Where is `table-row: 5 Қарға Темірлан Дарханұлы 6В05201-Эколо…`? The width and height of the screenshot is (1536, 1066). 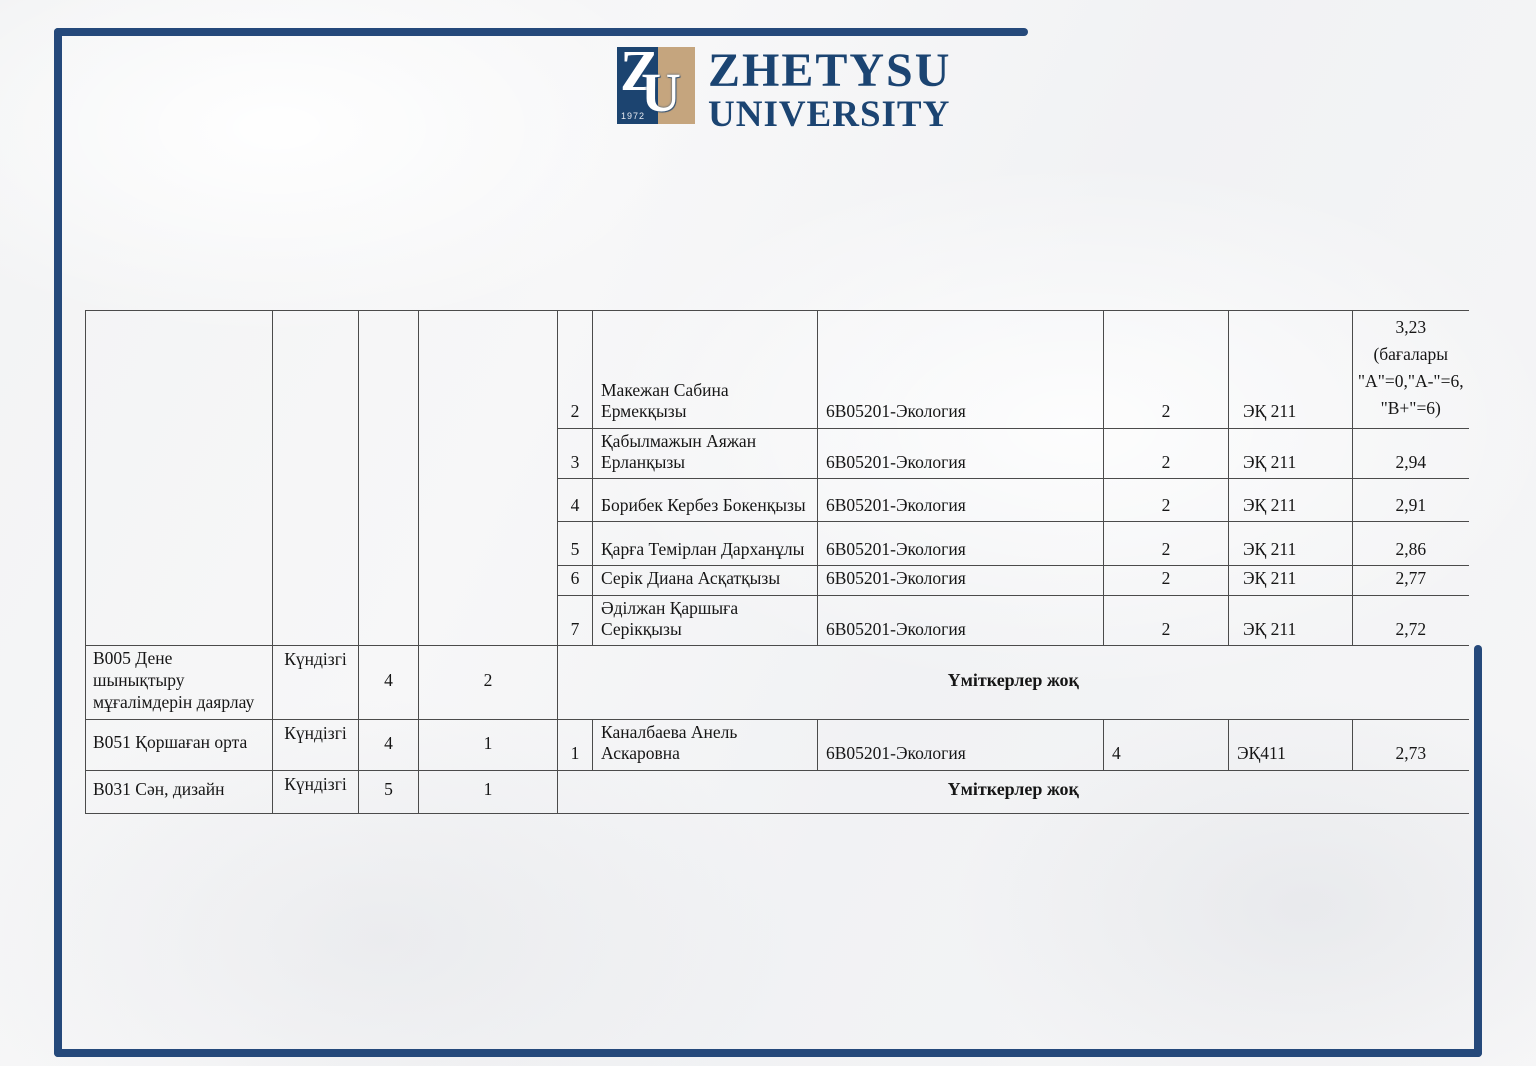
table-row: 5 Қарға Темірлан Дарханұлы 6В05201-Эколо… is located at coordinates (777, 544).